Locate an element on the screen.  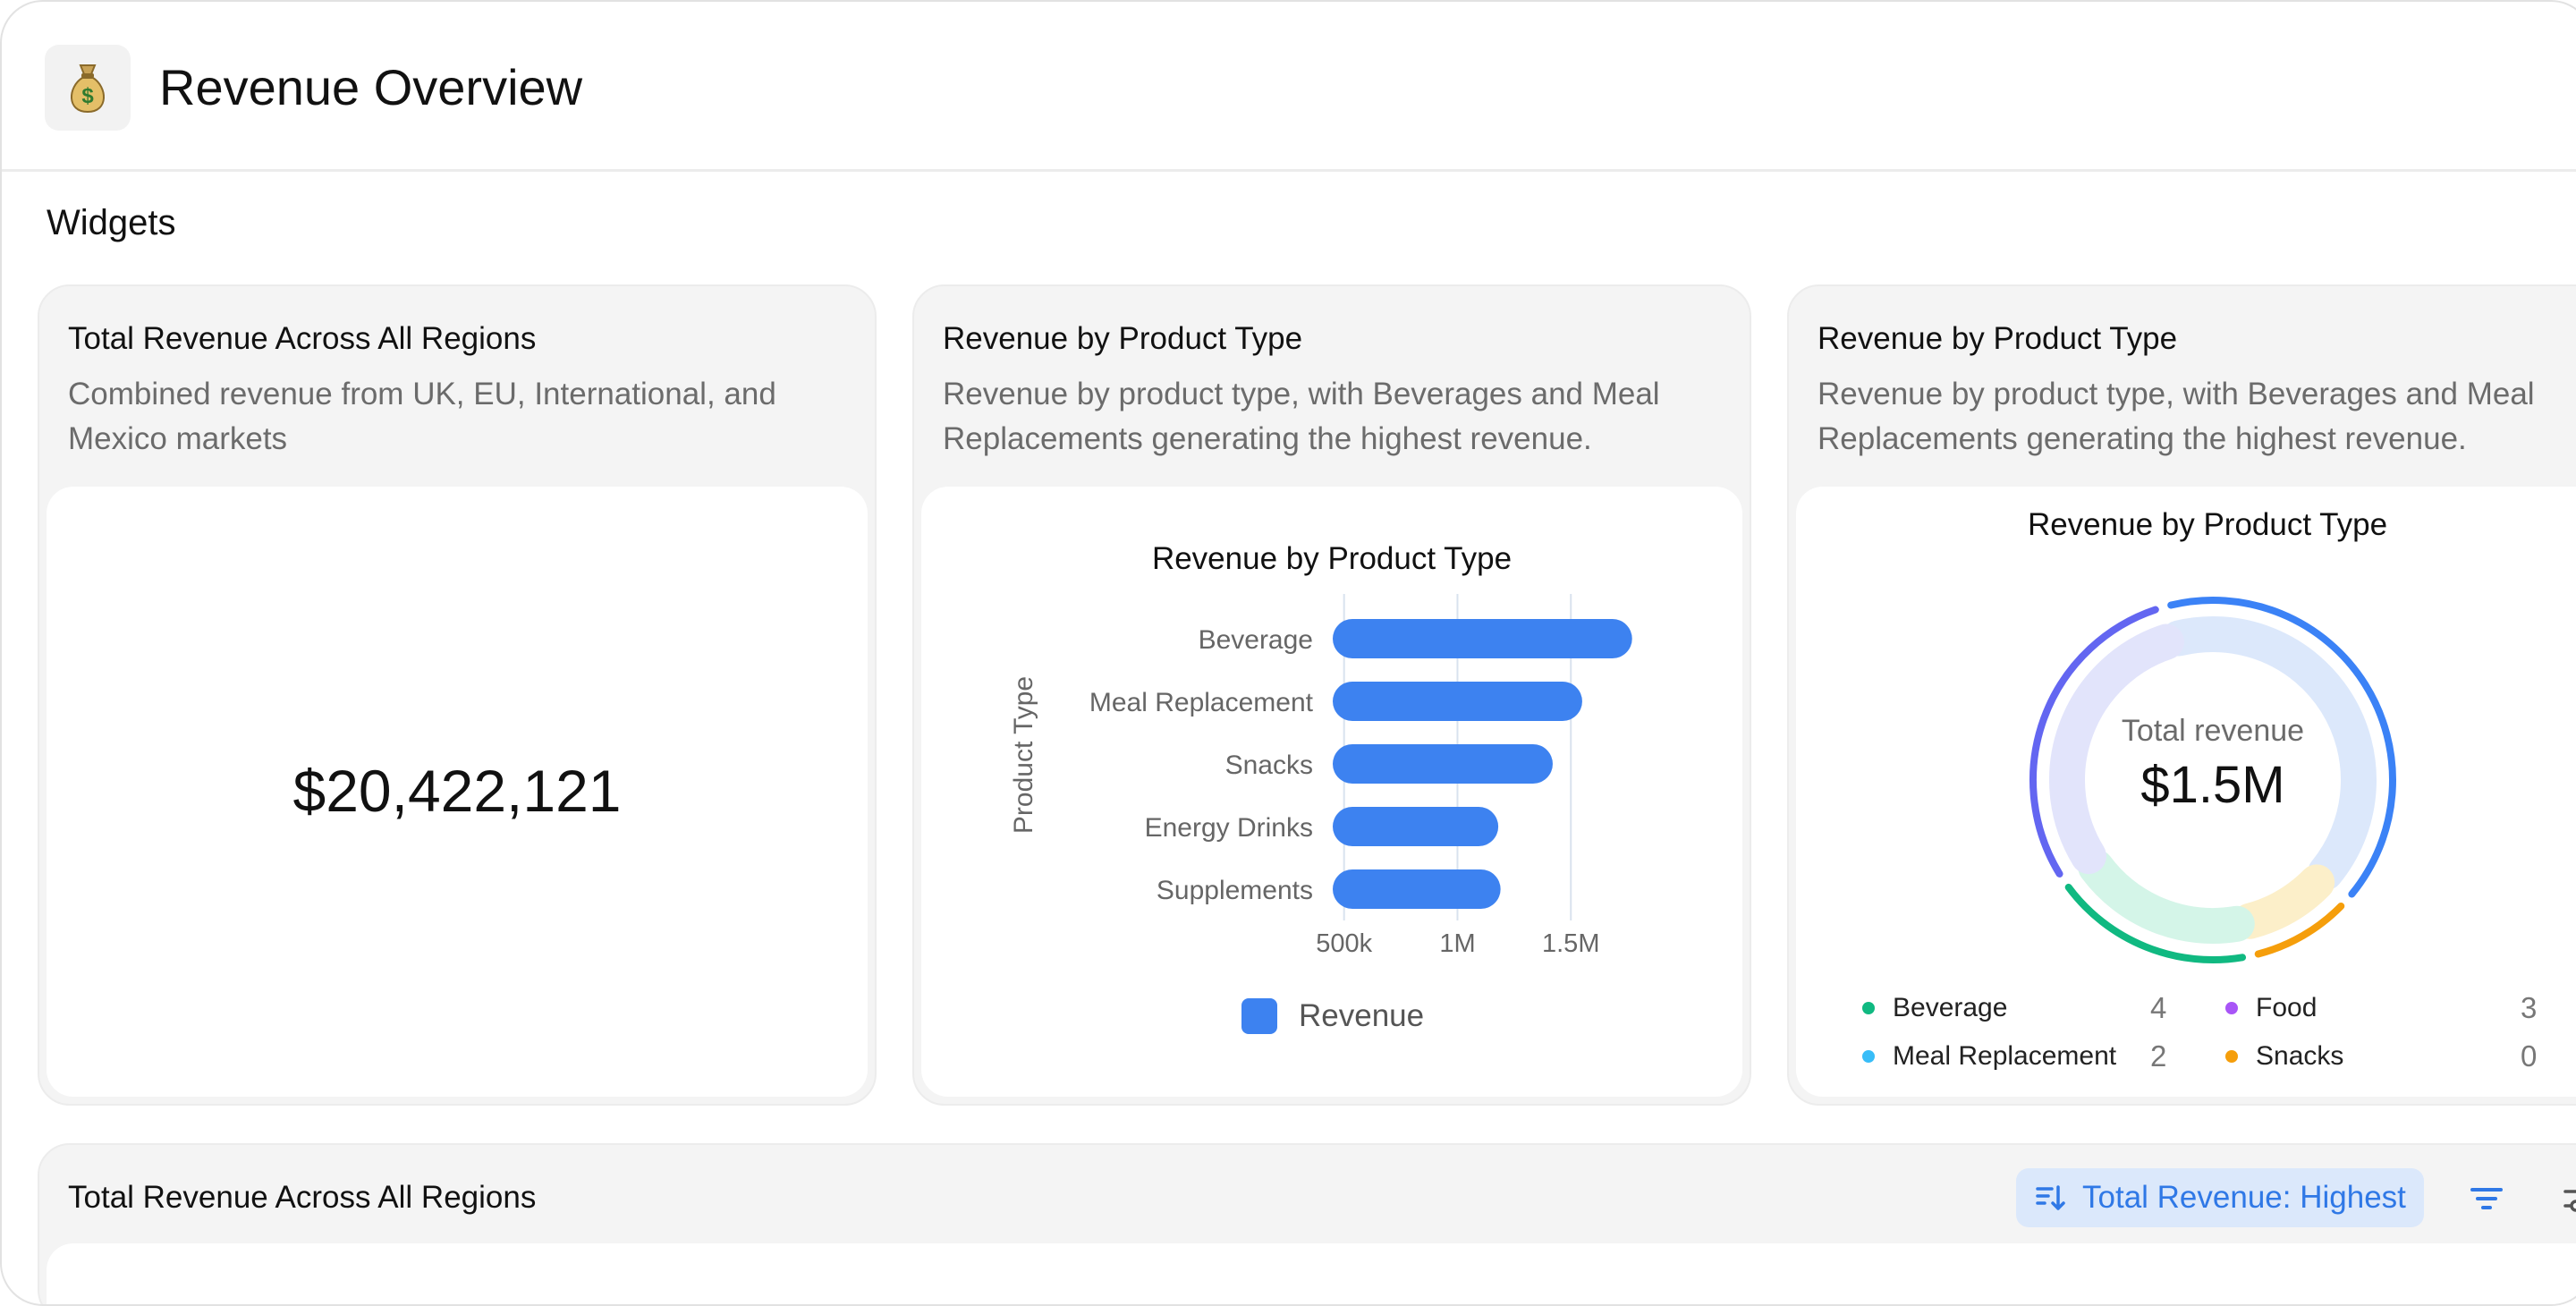
donut-legend-item-meal-replacement: Meal Replacement is located at coordinates (1989, 1056).